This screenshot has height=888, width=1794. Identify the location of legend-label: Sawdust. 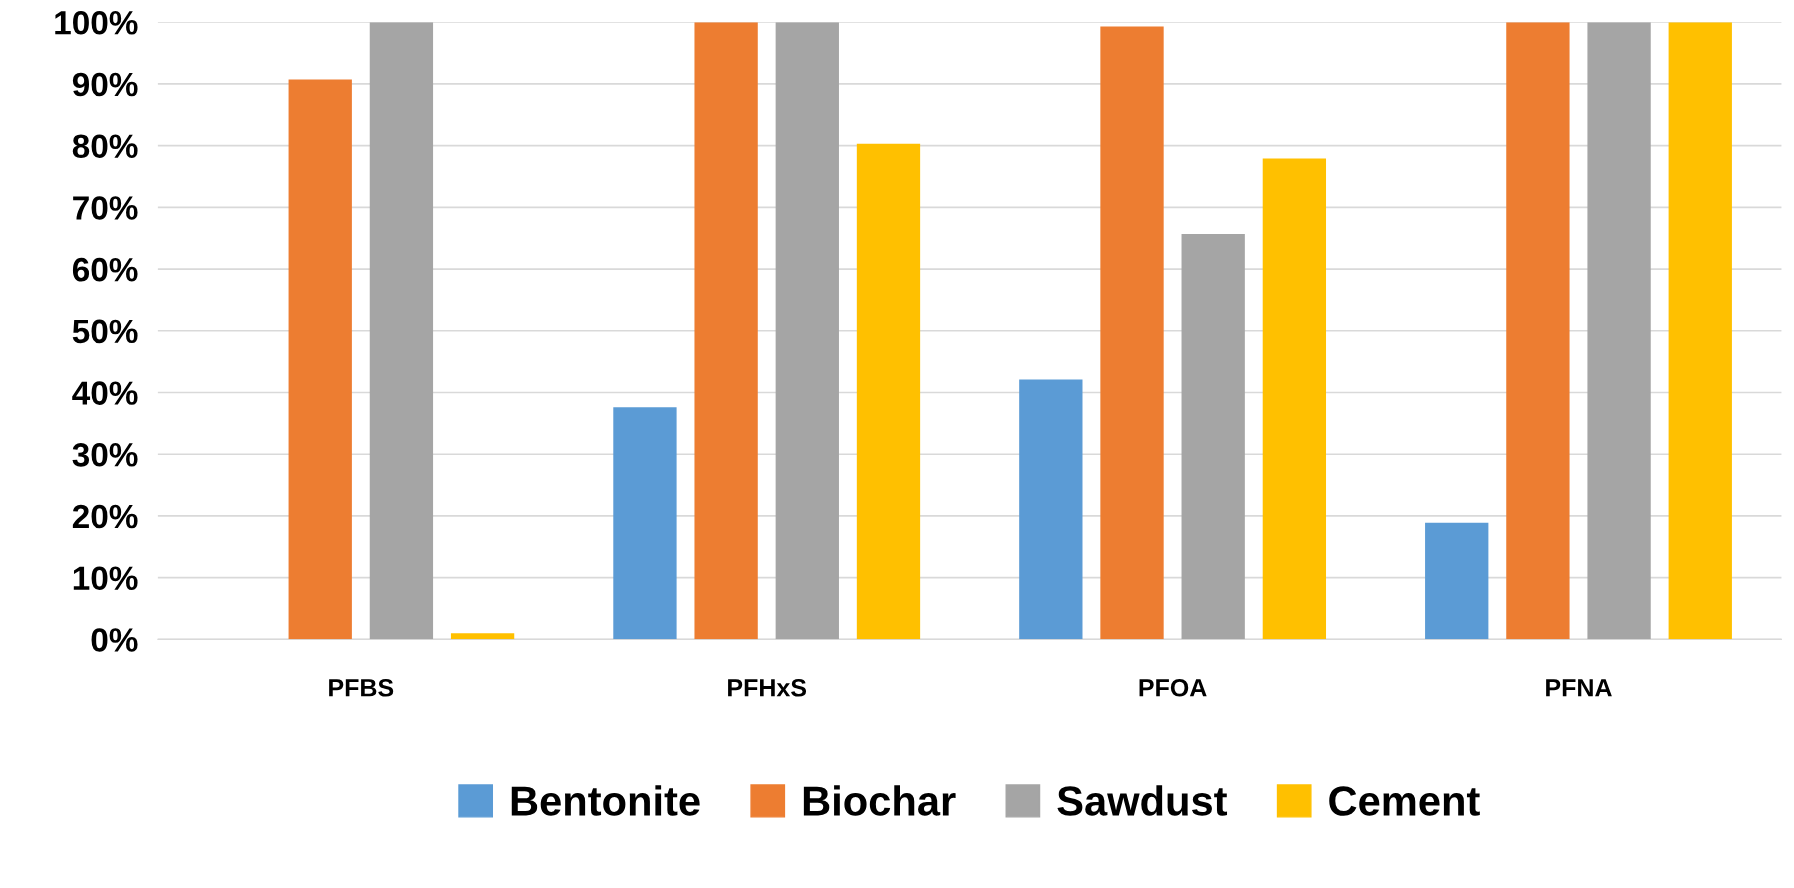
(1142, 800).